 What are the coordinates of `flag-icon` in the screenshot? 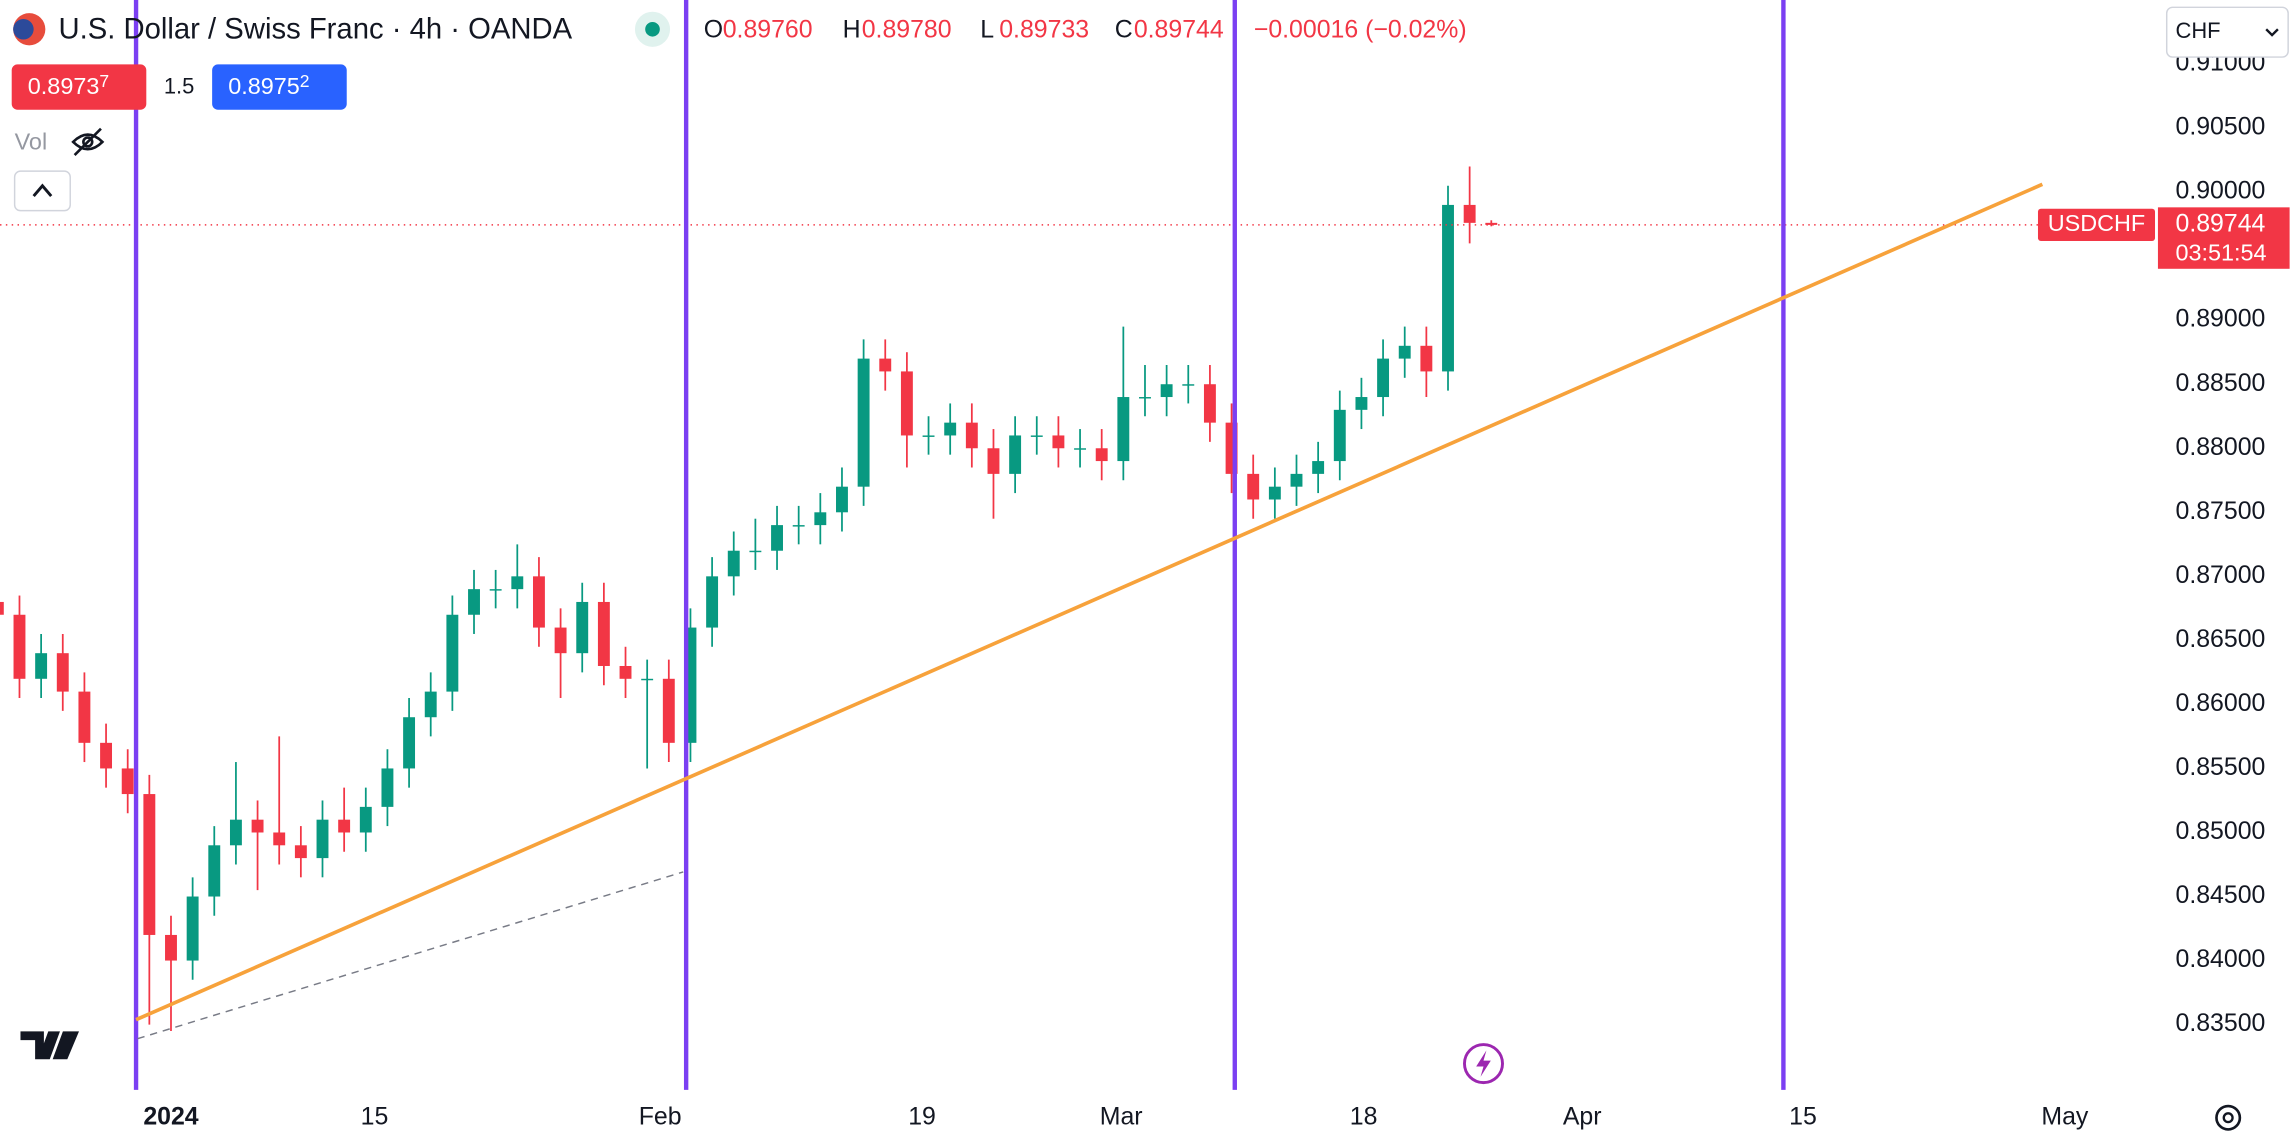 It's located at (23, 29).